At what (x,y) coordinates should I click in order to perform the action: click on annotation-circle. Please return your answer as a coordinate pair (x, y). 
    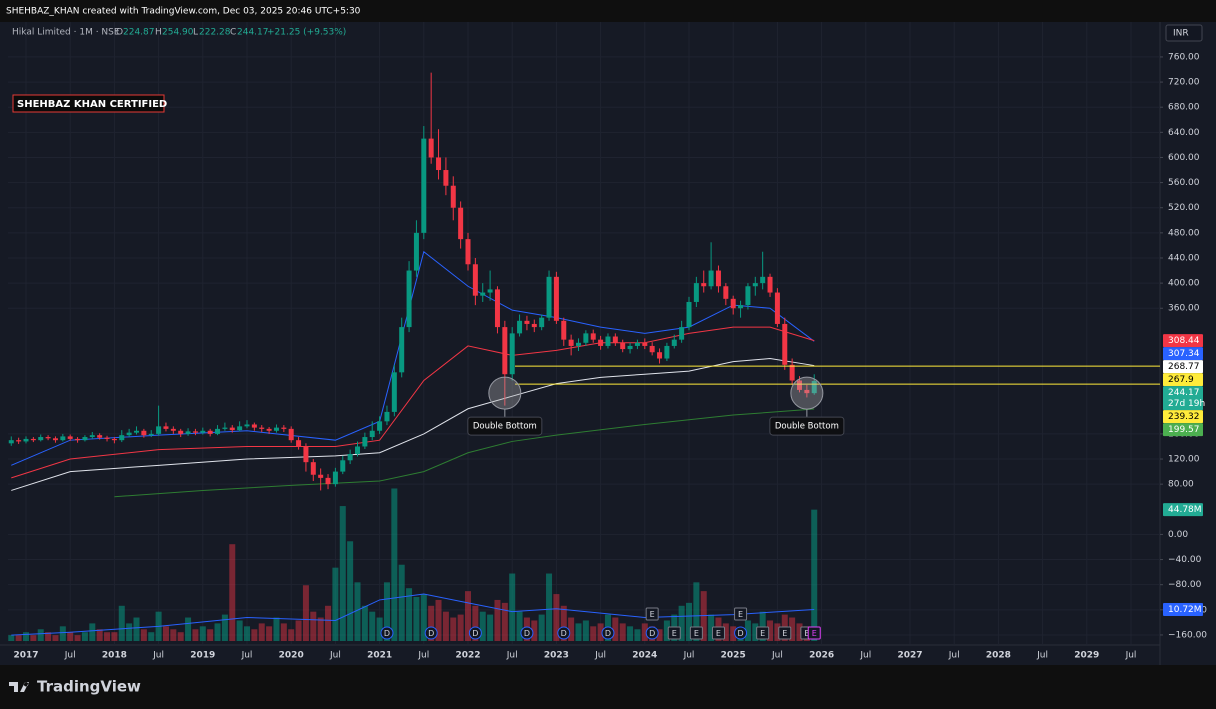
    Looking at the image, I should click on (807, 393).